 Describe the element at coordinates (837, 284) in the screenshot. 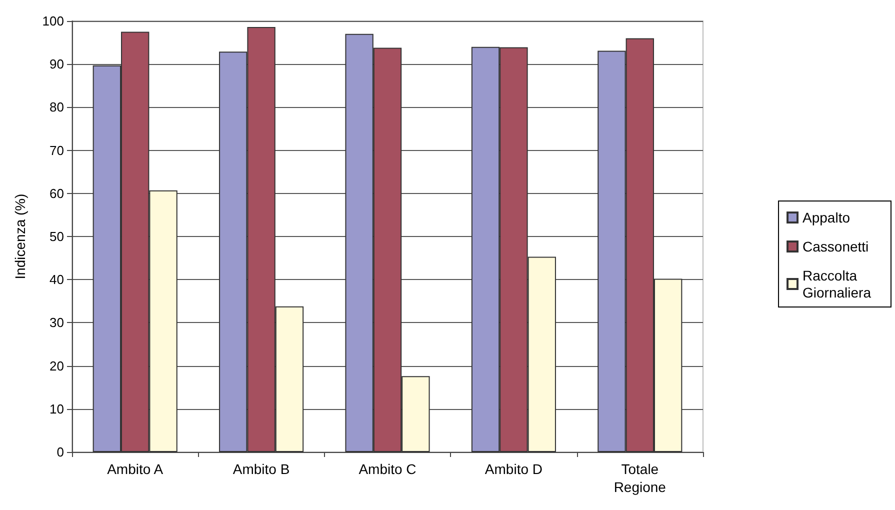

I see `legend-label: Raccolta Giornaliera` at that location.